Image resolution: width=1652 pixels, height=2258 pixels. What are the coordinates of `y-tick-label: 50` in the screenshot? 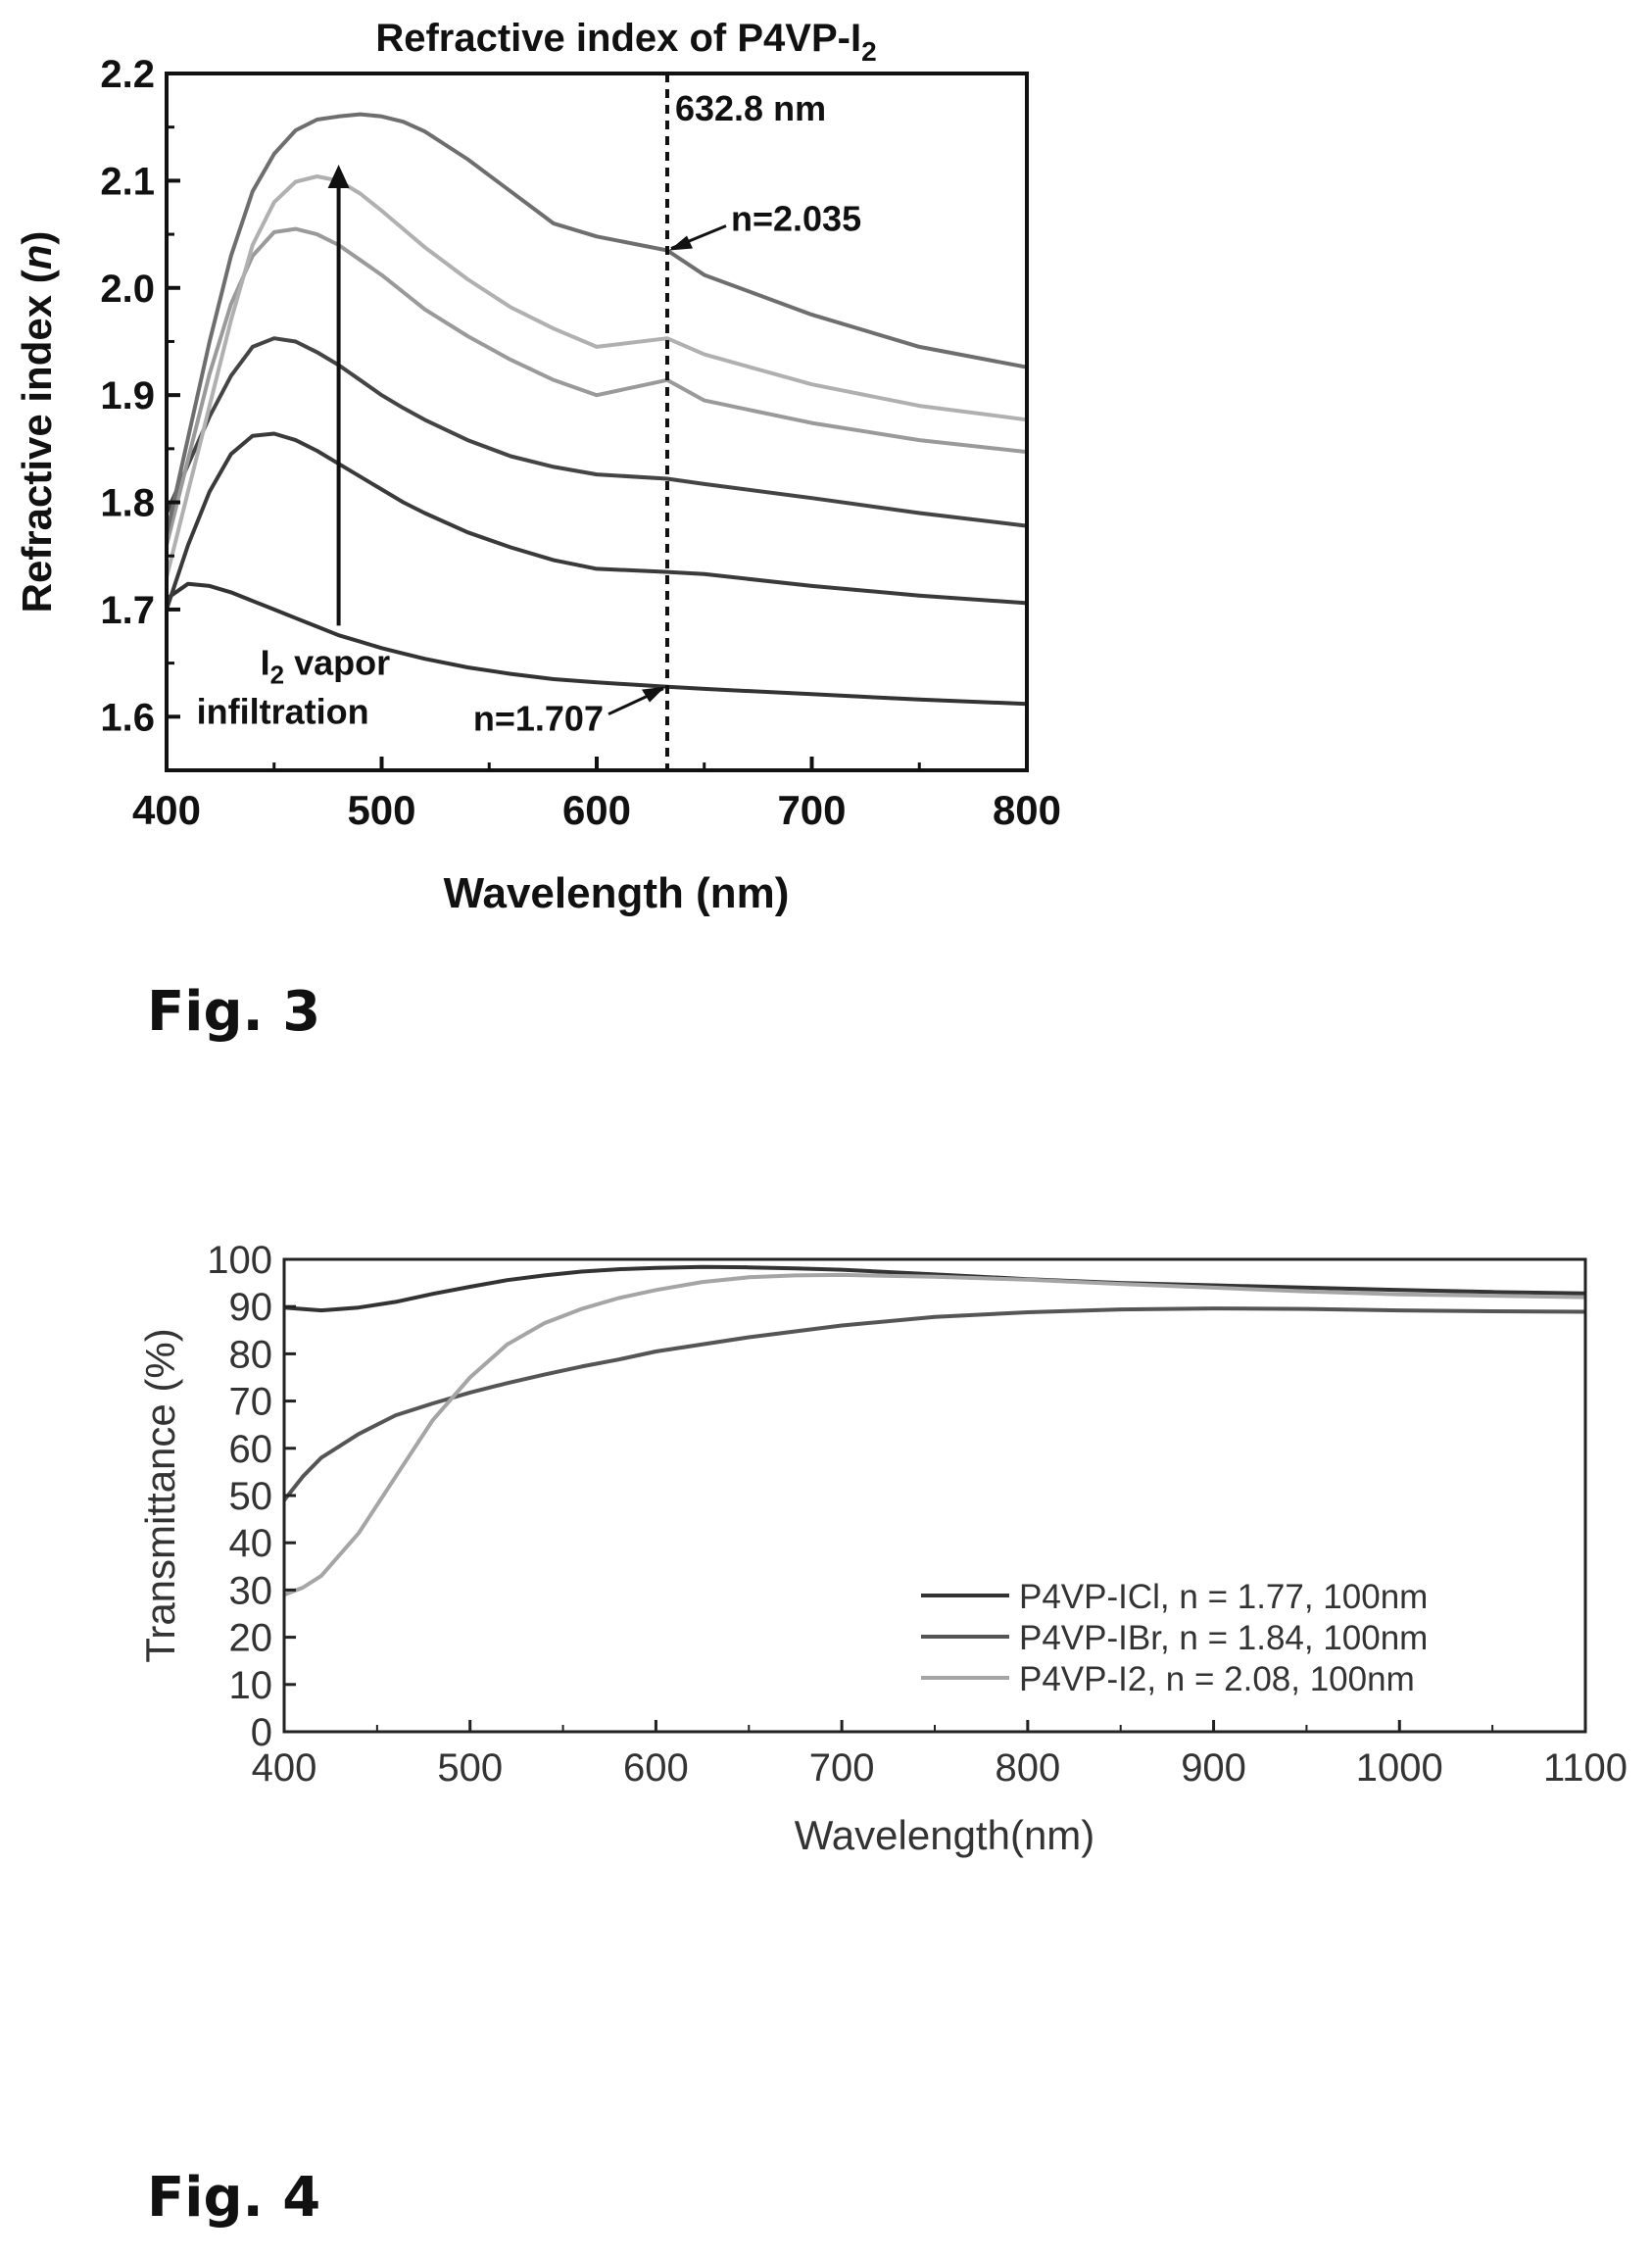 It's located at (251, 1496).